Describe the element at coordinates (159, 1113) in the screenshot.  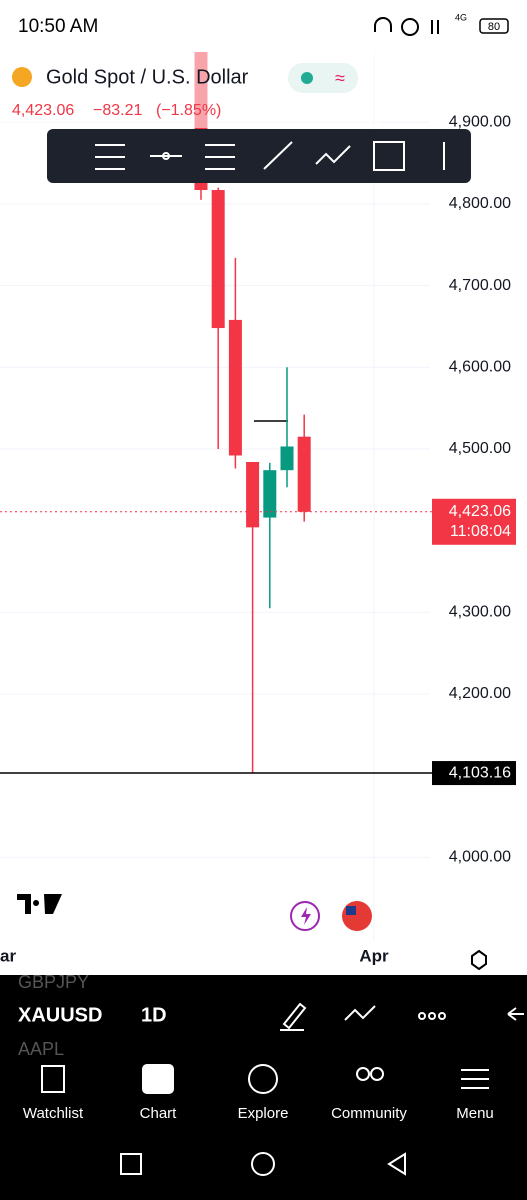
I see `nav-label: Chart` at that location.